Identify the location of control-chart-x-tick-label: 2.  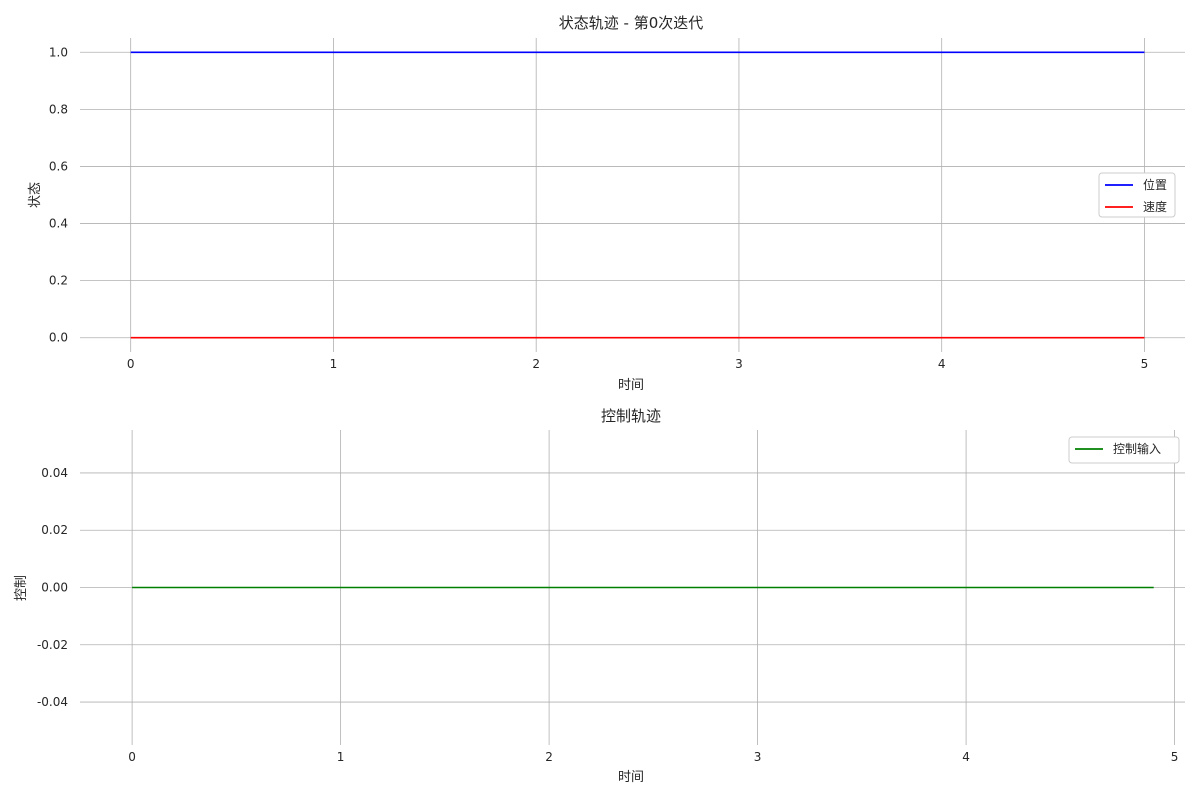
(549, 757).